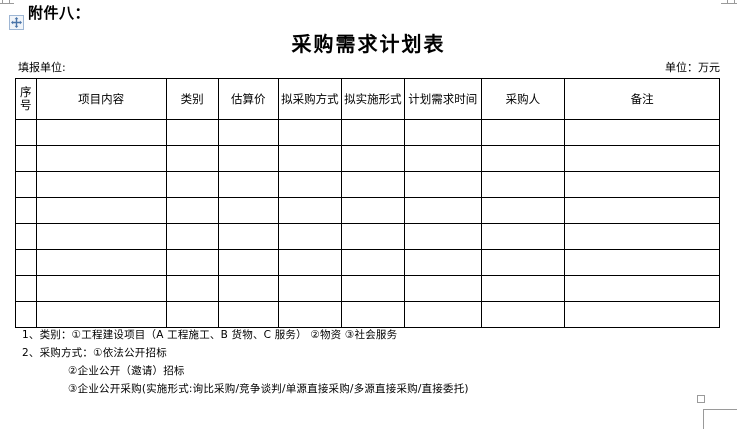  Describe the element at coordinates (94, 353) in the screenshot. I see `footnote-line: 2、采购方式：①依法公开招标` at that location.